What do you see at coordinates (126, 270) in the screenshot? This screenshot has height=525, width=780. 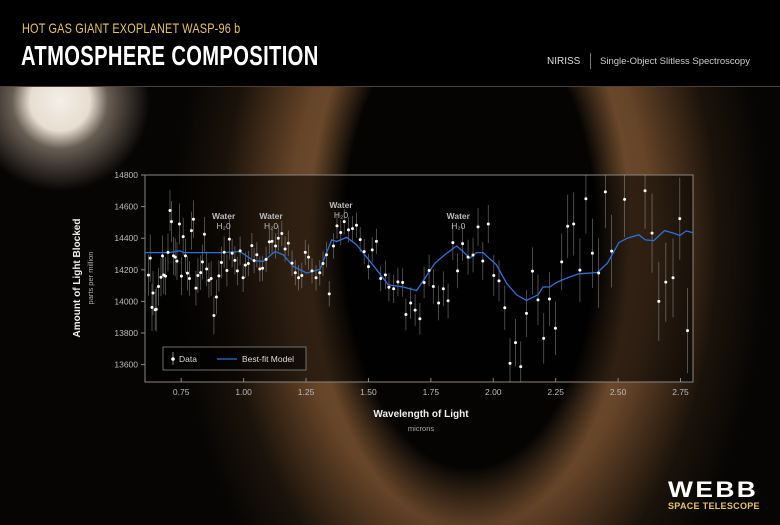 I see `y-tick-label: 14200` at bounding box center [126, 270].